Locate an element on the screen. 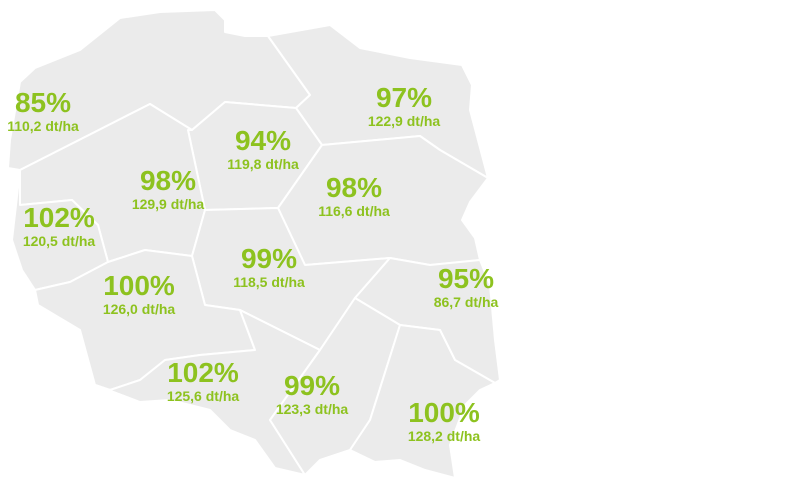  region-percent: 95% is located at coordinates (466, 278).